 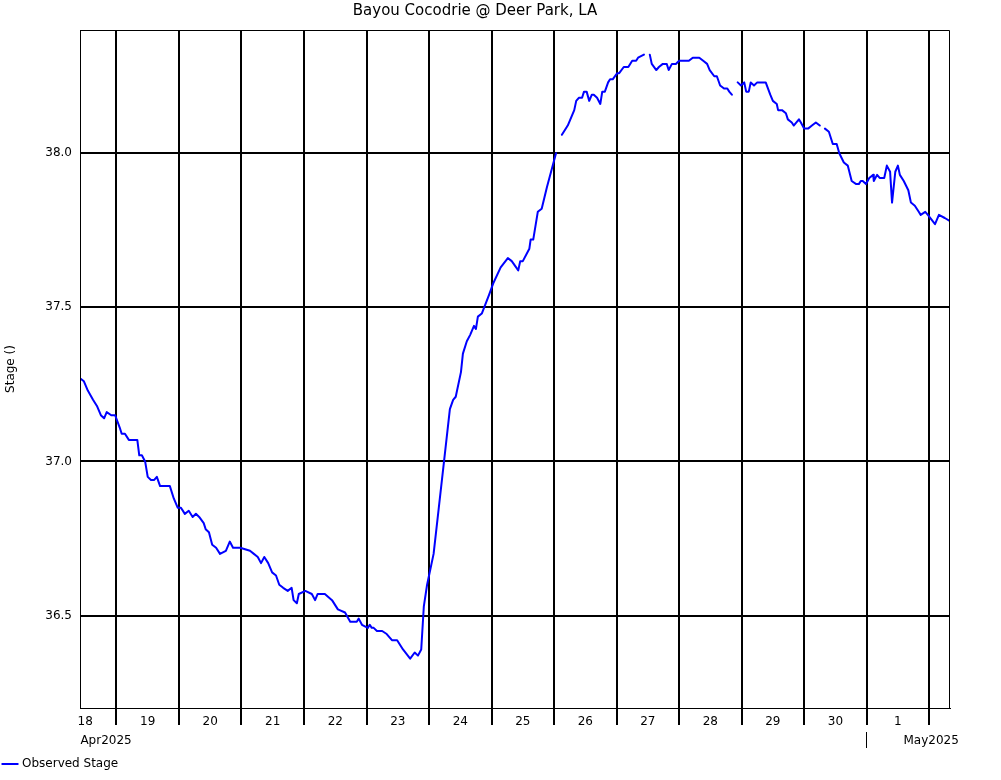 What do you see at coordinates (58, 152) in the screenshot?
I see `y-tick-label: 38.0` at bounding box center [58, 152].